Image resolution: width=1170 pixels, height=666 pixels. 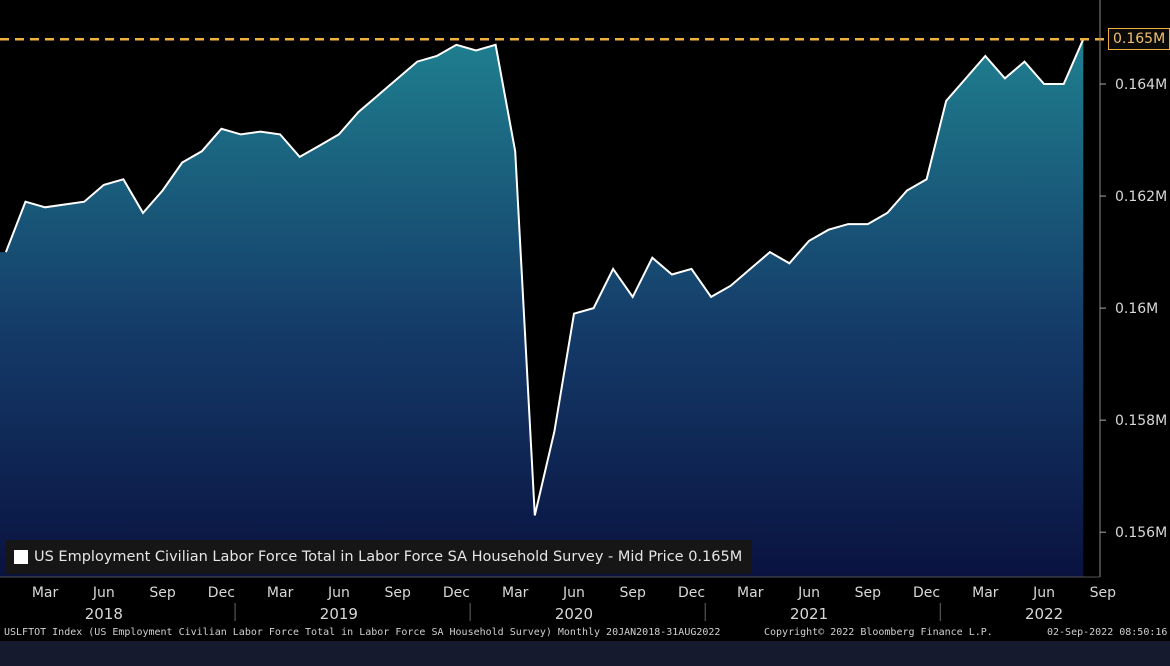 I want to click on y-tick-label: 0.16M, so click(x=1136, y=309).